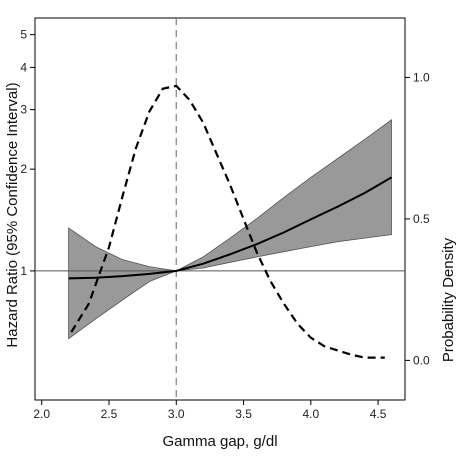 The image size is (474, 474). What do you see at coordinates (176, 414) in the screenshot?
I see `x-tick-label: 3.0` at bounding box center [176, 414].